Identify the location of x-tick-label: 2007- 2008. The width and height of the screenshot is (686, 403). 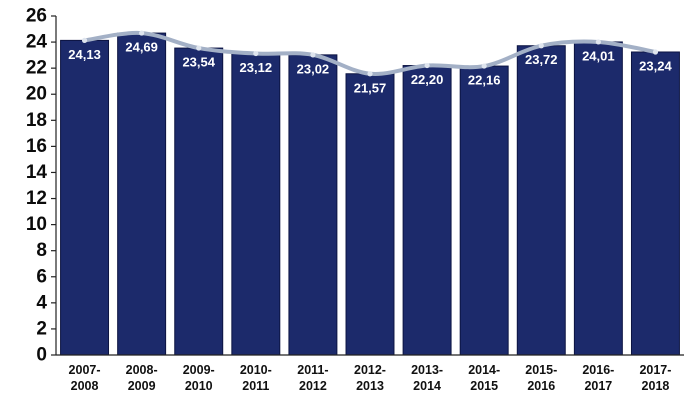
(85, 378).